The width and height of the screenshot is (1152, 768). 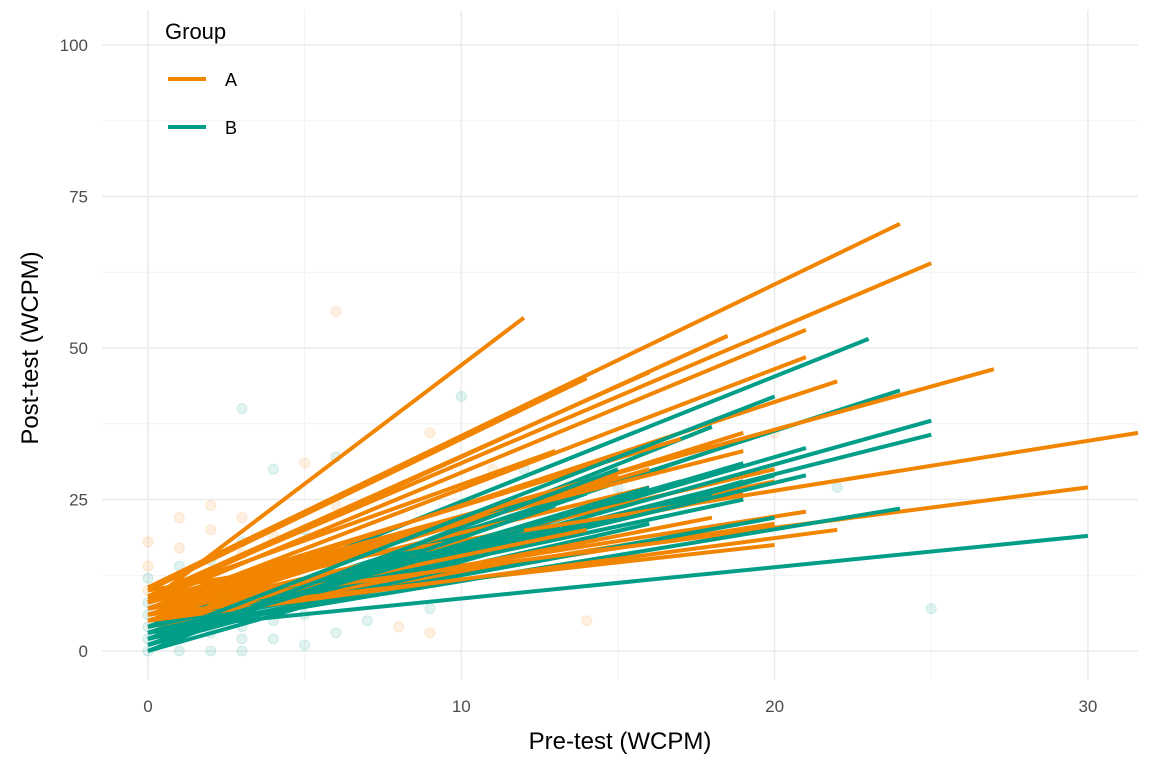 What do you see at coordinates (231, 128) in the screenshot?
I see `legend-label-b: B` at bounding box center [231, 128].